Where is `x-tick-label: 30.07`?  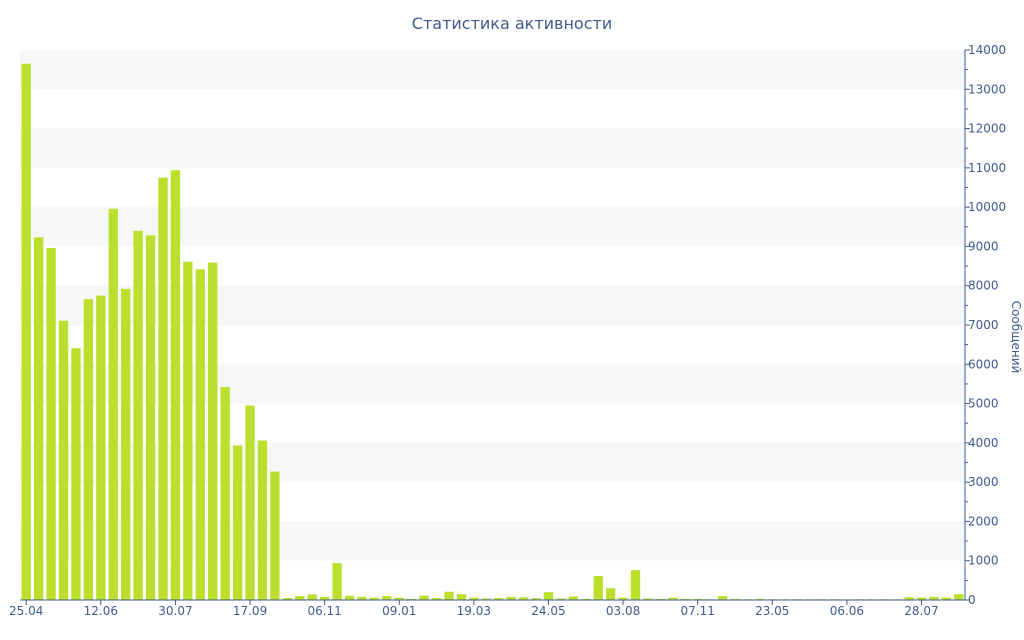
x-tick-label: 30.07 is located at coordinates (175, 611).